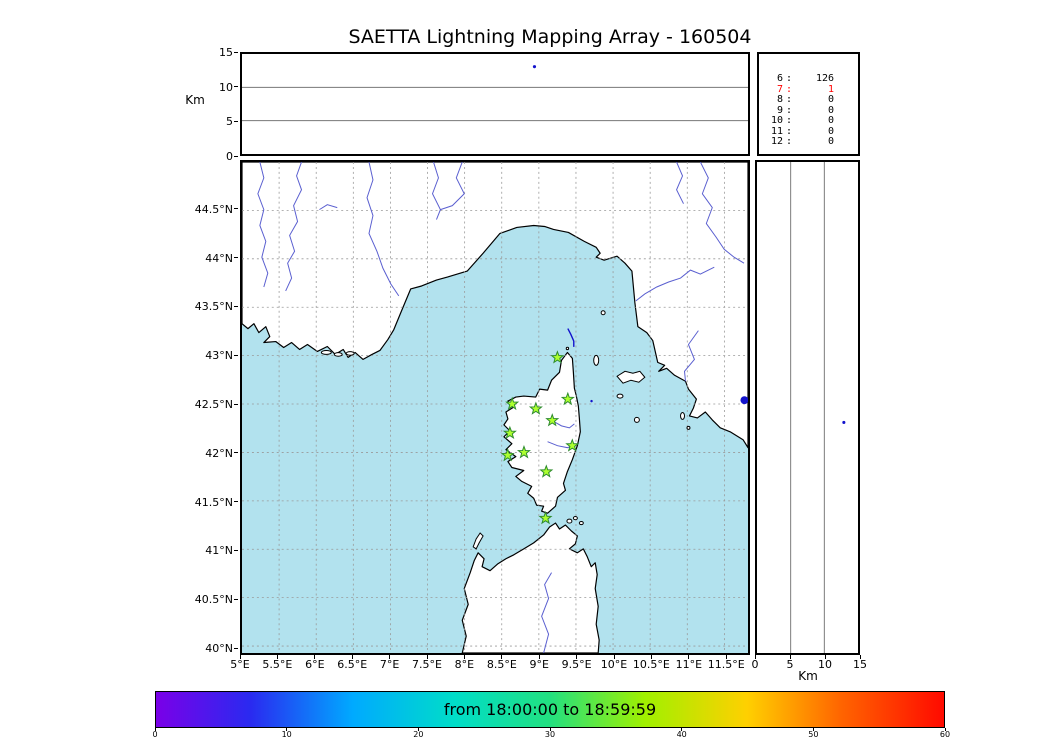 The width and height of the screenshot is (1050, 750). What do you see at coordinates (776, 131) in the screenshot?
I see `station-id: 11` at bounding box center [776, 131].